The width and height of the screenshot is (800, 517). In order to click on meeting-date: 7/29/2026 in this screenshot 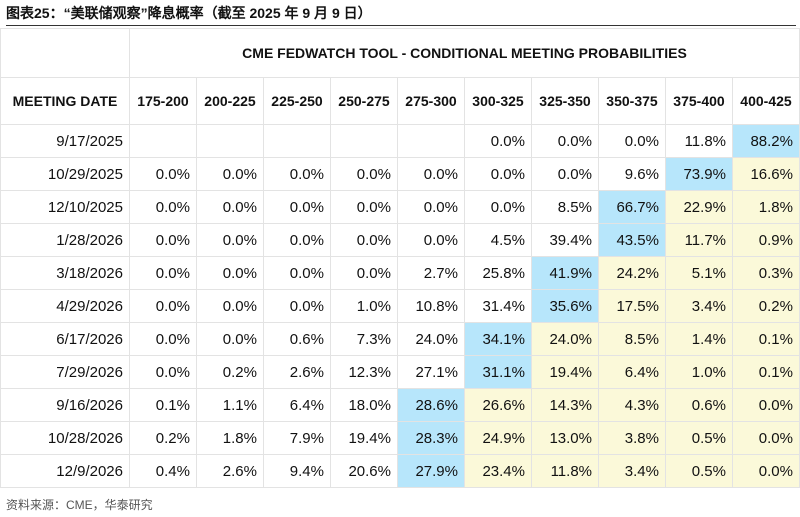, I will do `click(65, 372)`.